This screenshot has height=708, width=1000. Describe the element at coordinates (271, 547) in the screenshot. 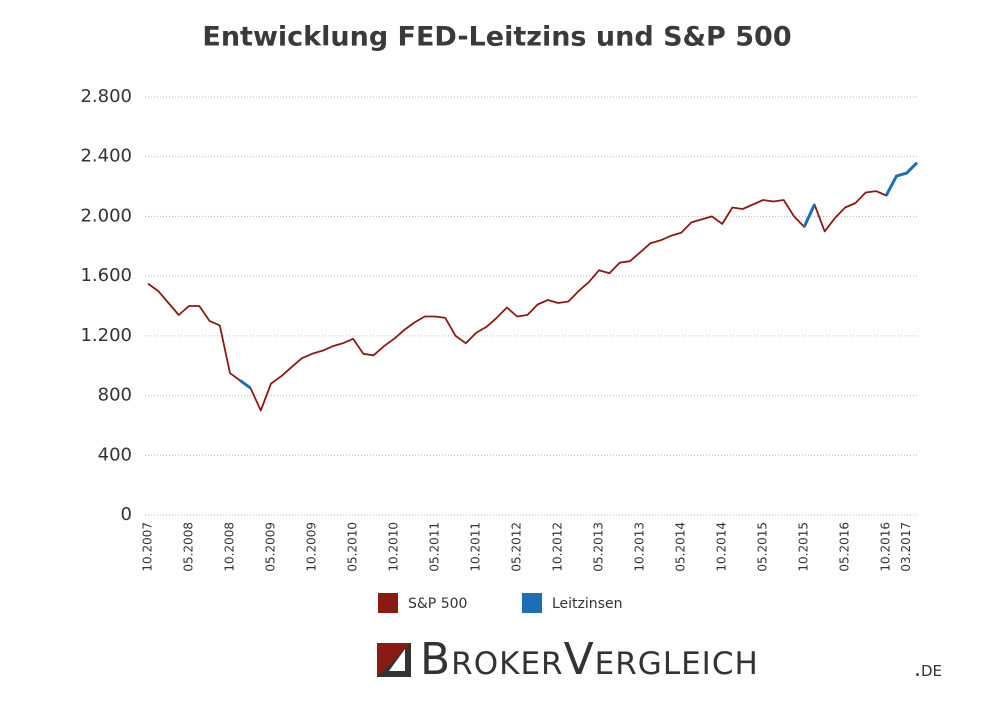

I see `x-tick-label: 05.2009` at that location.